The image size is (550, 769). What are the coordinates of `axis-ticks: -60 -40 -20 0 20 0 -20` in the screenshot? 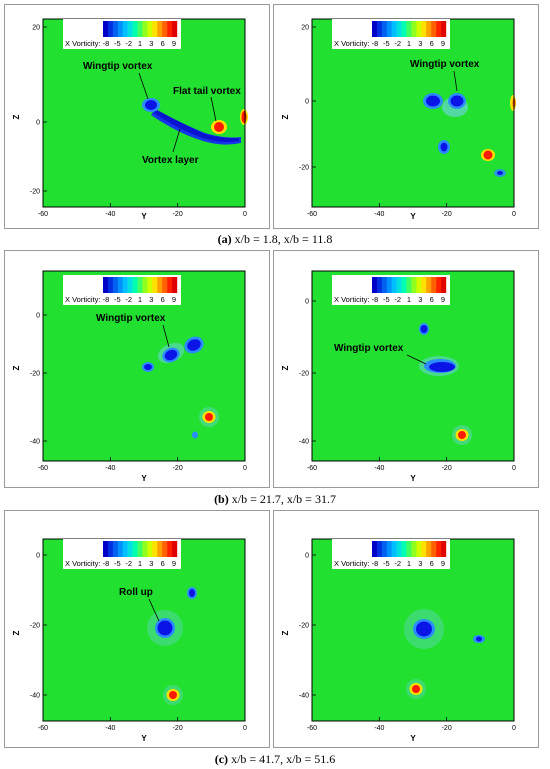 It's located at (138, 122).